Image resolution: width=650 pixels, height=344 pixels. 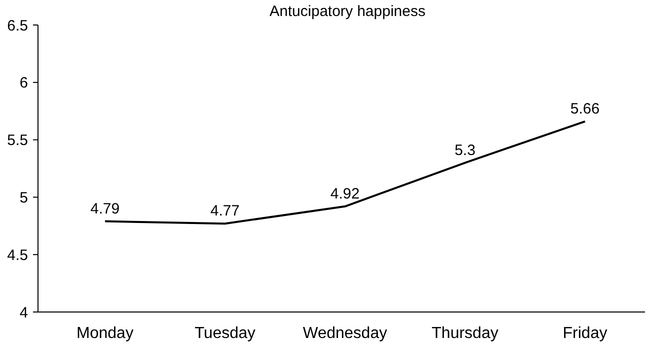 I want to click on data-label: 5.3, so click(x=465, y=150).